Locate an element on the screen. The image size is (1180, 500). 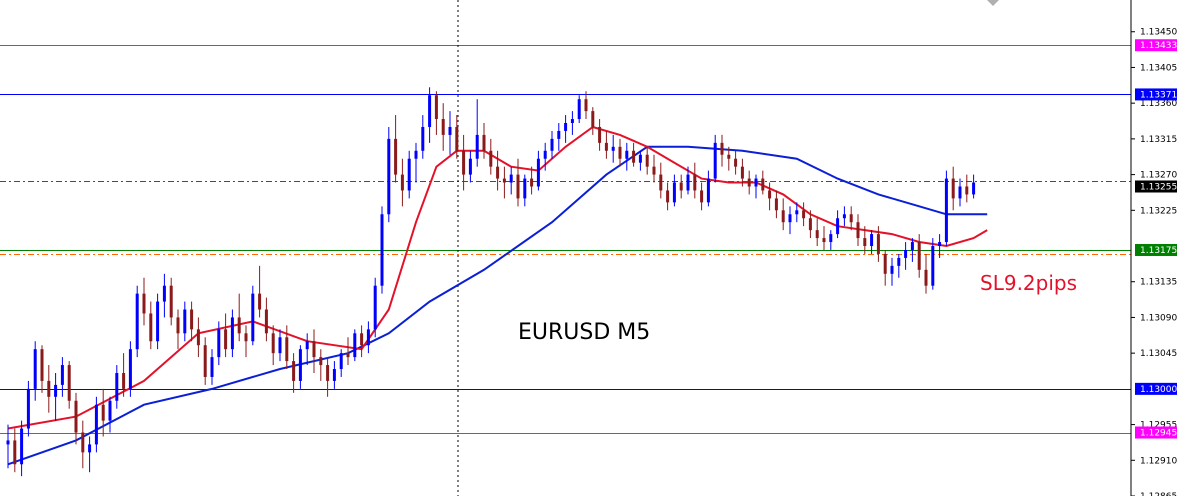
level-price-tag: 1.13371 is located at coordinates (1156, 94).